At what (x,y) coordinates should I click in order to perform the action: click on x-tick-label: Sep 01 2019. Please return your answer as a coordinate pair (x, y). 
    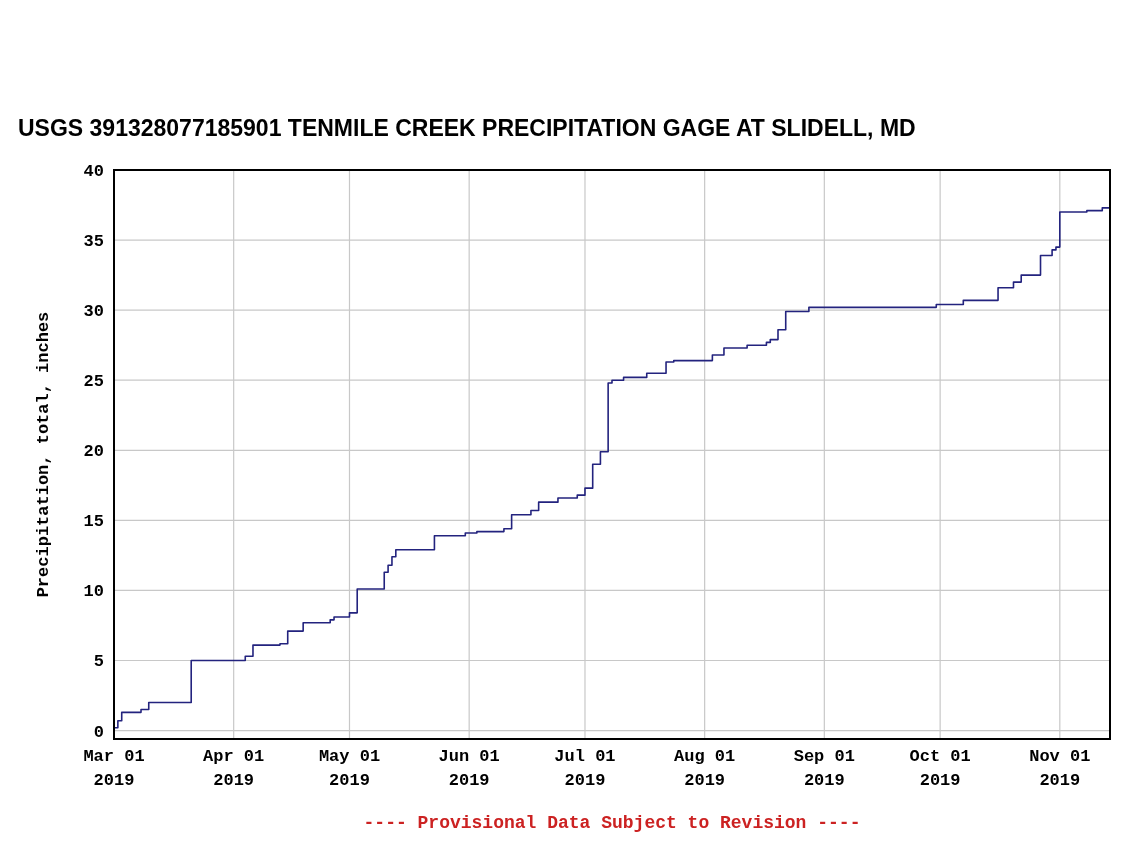
    Looking at the image, I should click on (824, 768).